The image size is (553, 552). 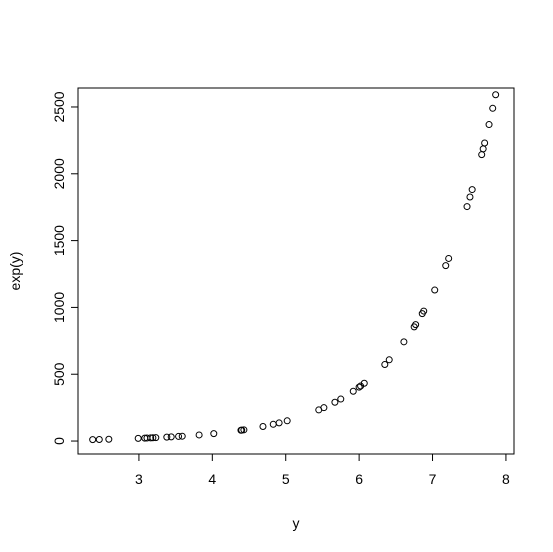 I want to click on y-axis-label: exp(y), so click(x=15, y=271).